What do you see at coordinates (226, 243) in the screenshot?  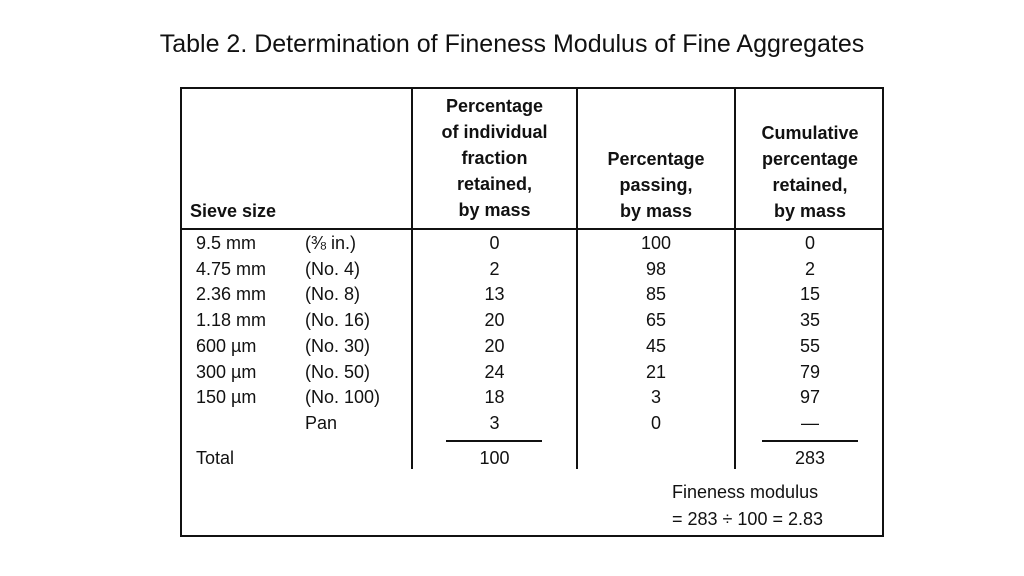 I see `cell-size: 9.5 mm` at bounding box center [226, 243].